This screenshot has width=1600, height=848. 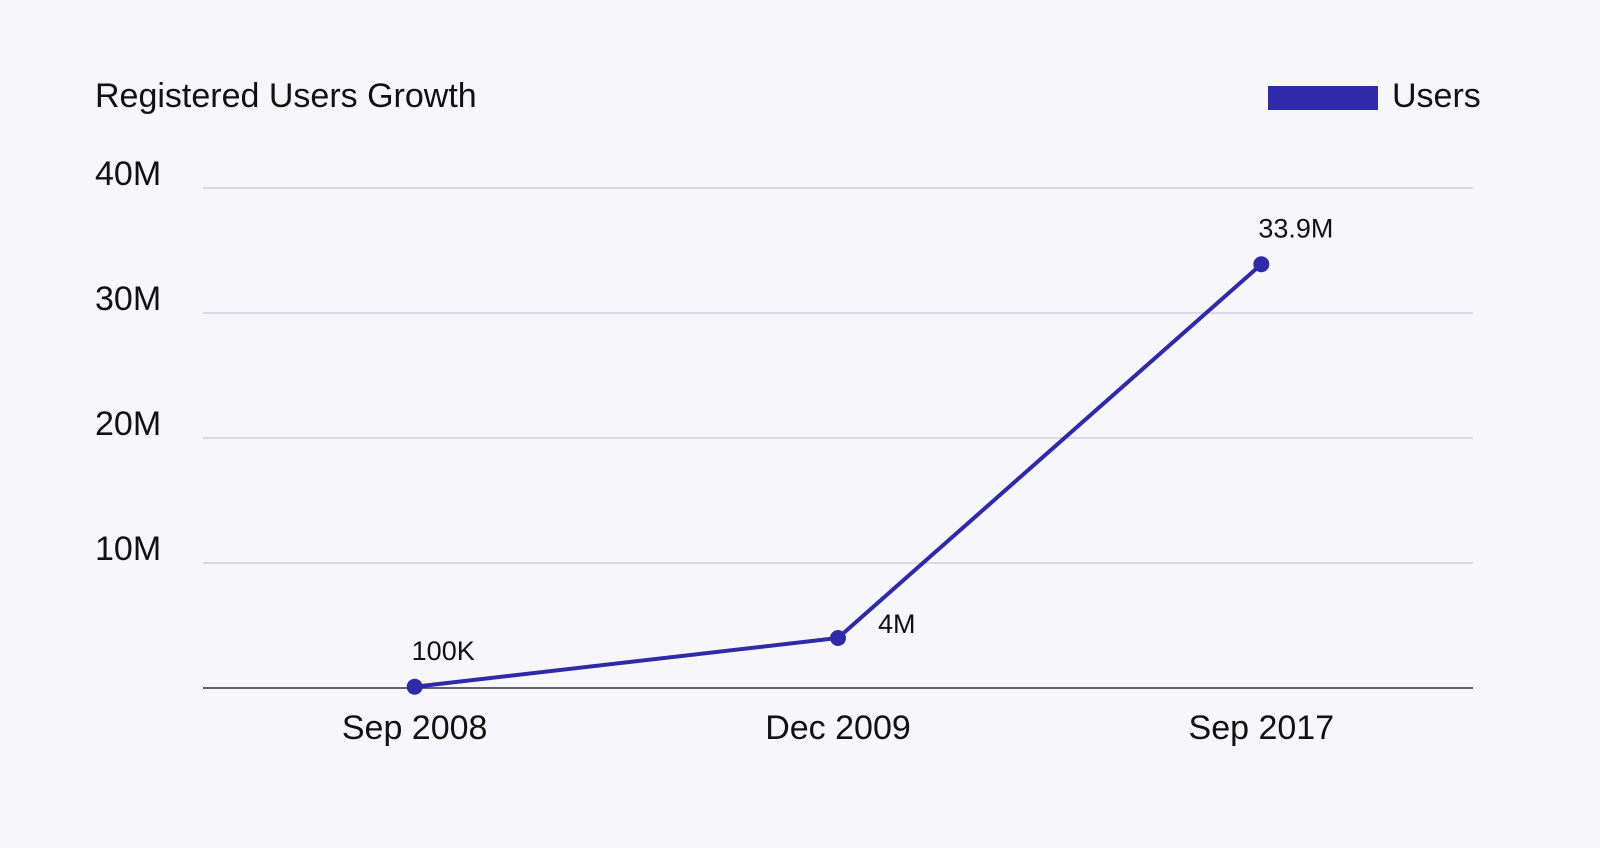 What do you see at coordinates (1262, 728) in the screenshot?
I see `x-tick-label: Sep 2017` at bounding box center [1262, 728].